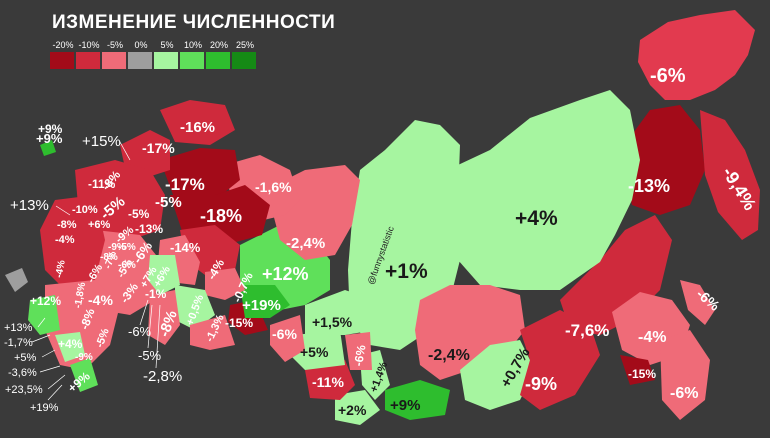 This screenshot has height=438, width=770. I want to click on label-tula: -4%, so click(65, 240).